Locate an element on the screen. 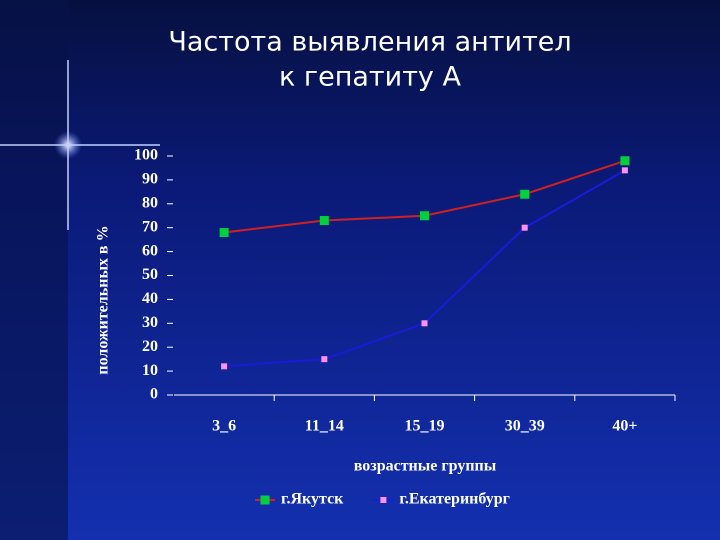 The width and height of the screenshot is (720, 540). x-tick-label: 15_19 is located at coordinates (425, 426).